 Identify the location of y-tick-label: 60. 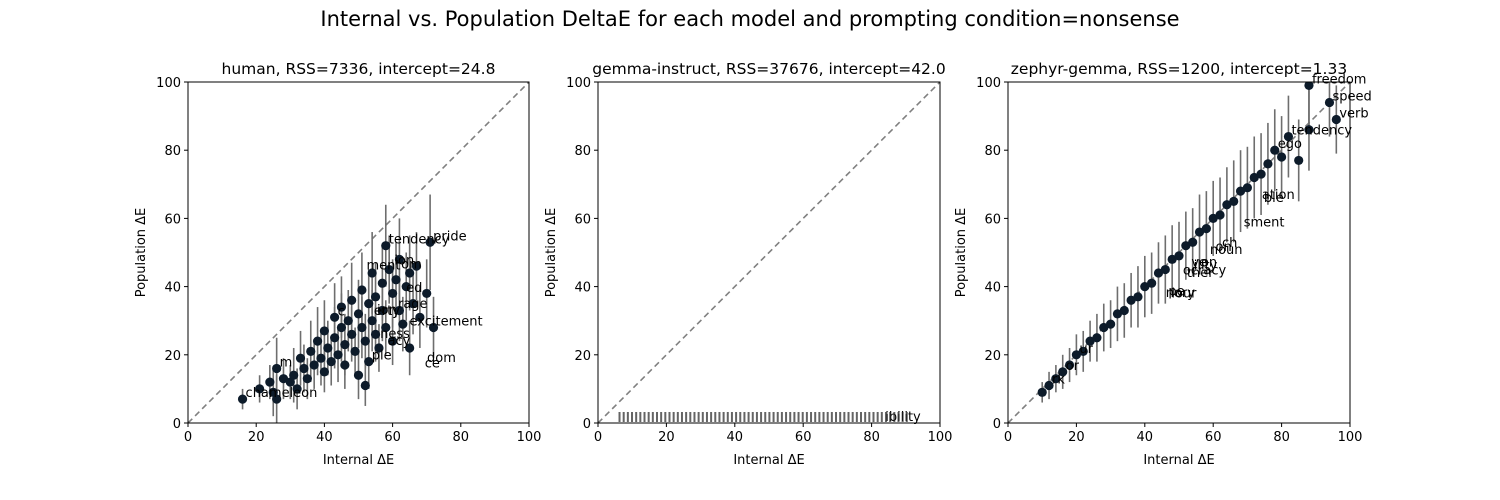
(992, 219).